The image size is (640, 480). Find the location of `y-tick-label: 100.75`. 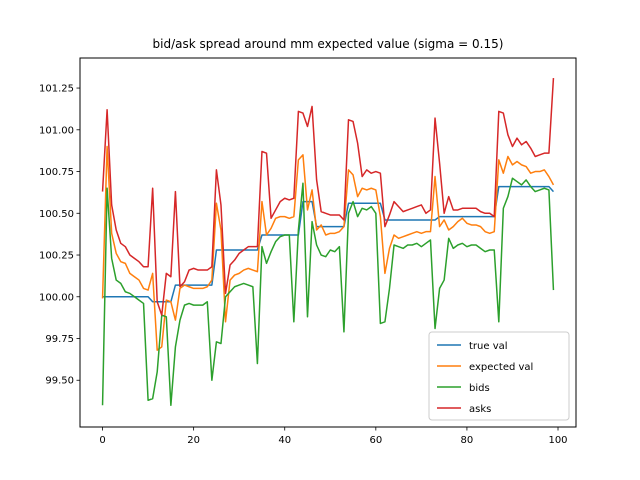

y-tick-label: 100.75 is located at coordinates (56, 172).